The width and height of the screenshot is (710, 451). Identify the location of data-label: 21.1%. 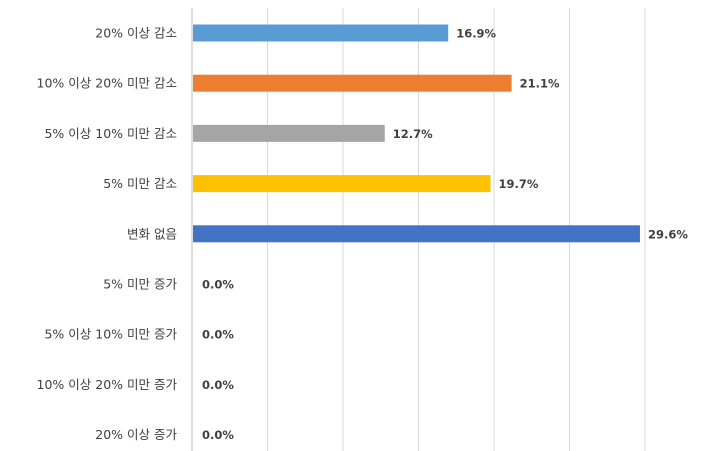
(540, 84).